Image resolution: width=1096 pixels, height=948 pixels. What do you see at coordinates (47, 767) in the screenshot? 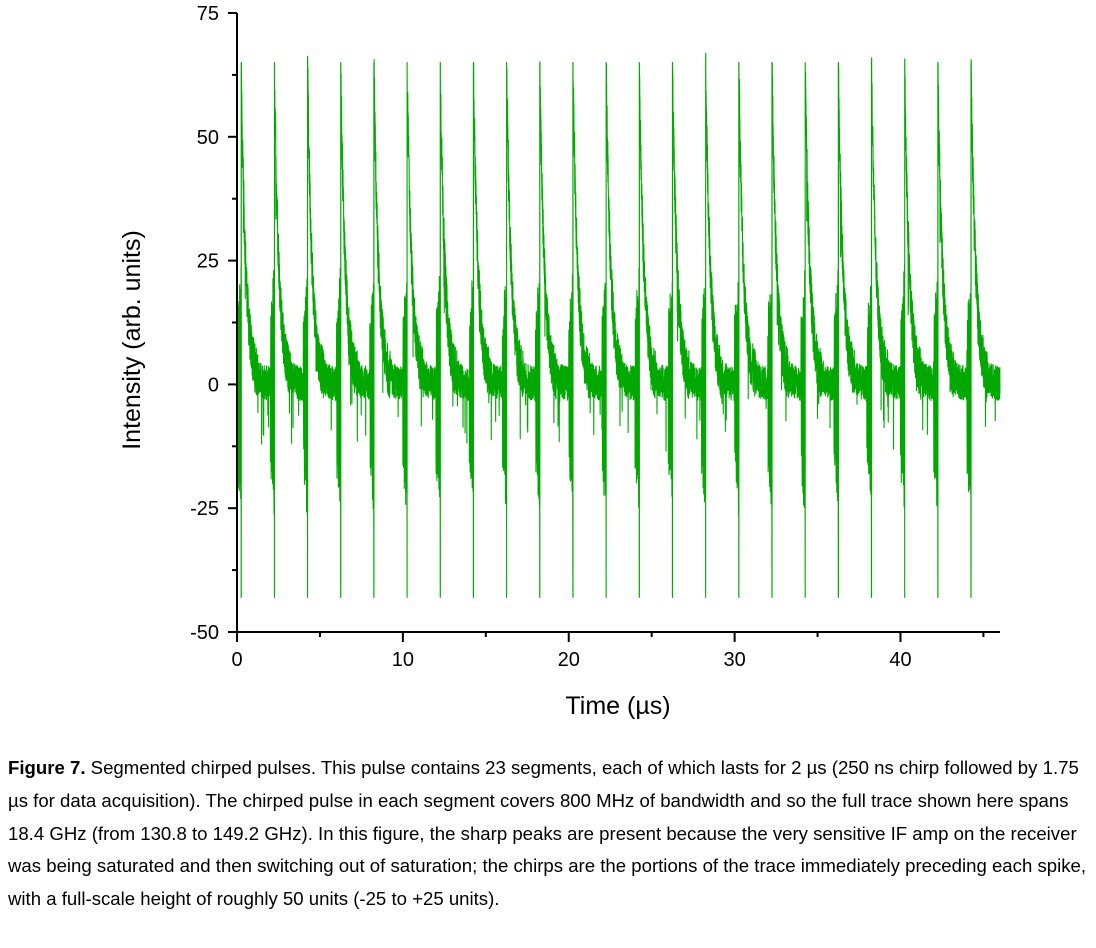
I see `caption-label: Figure 7.` at bounding box center [47, 767].